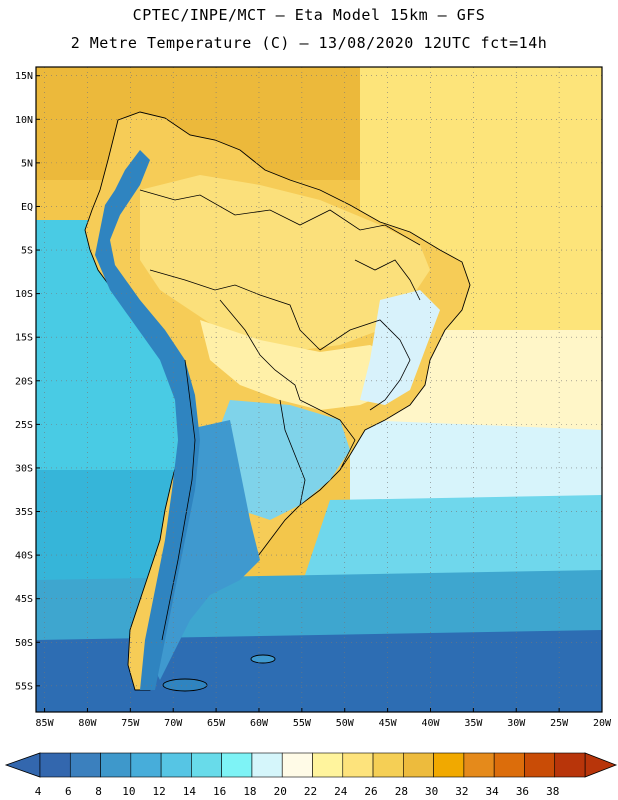  What do you see at coordinates (185, 685) in the screenshot?
I see `tierra-del-fuego` at bounding box center [185, 685].